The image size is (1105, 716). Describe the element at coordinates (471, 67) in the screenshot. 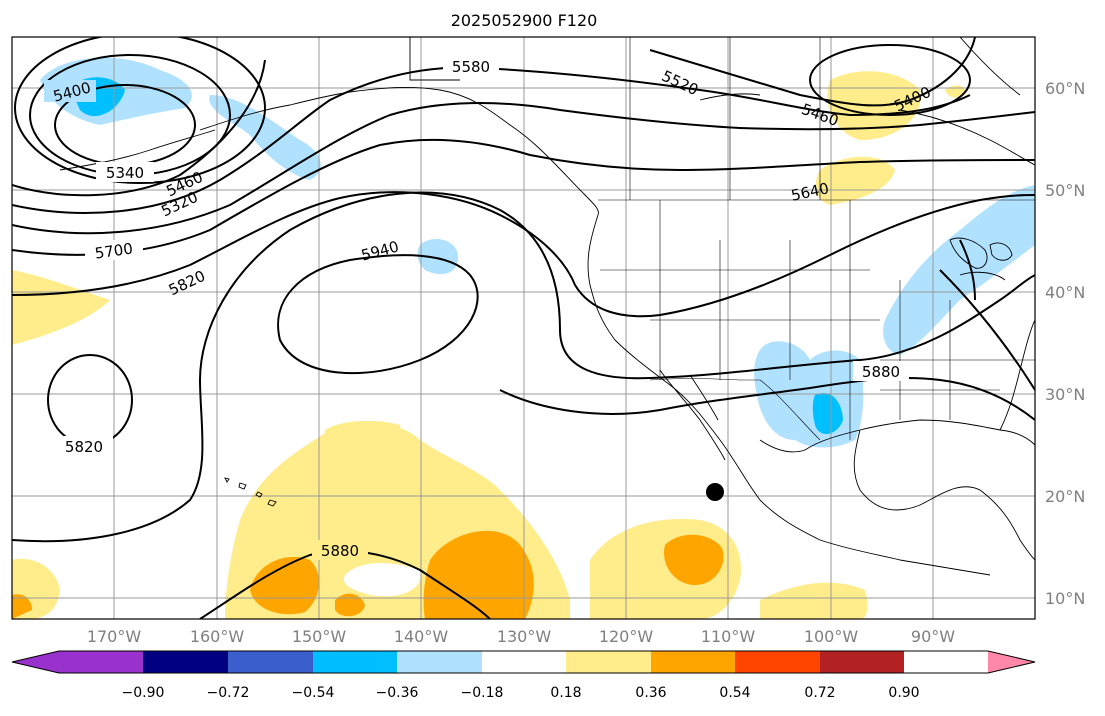

I see `contour-label: 5580` at that location.